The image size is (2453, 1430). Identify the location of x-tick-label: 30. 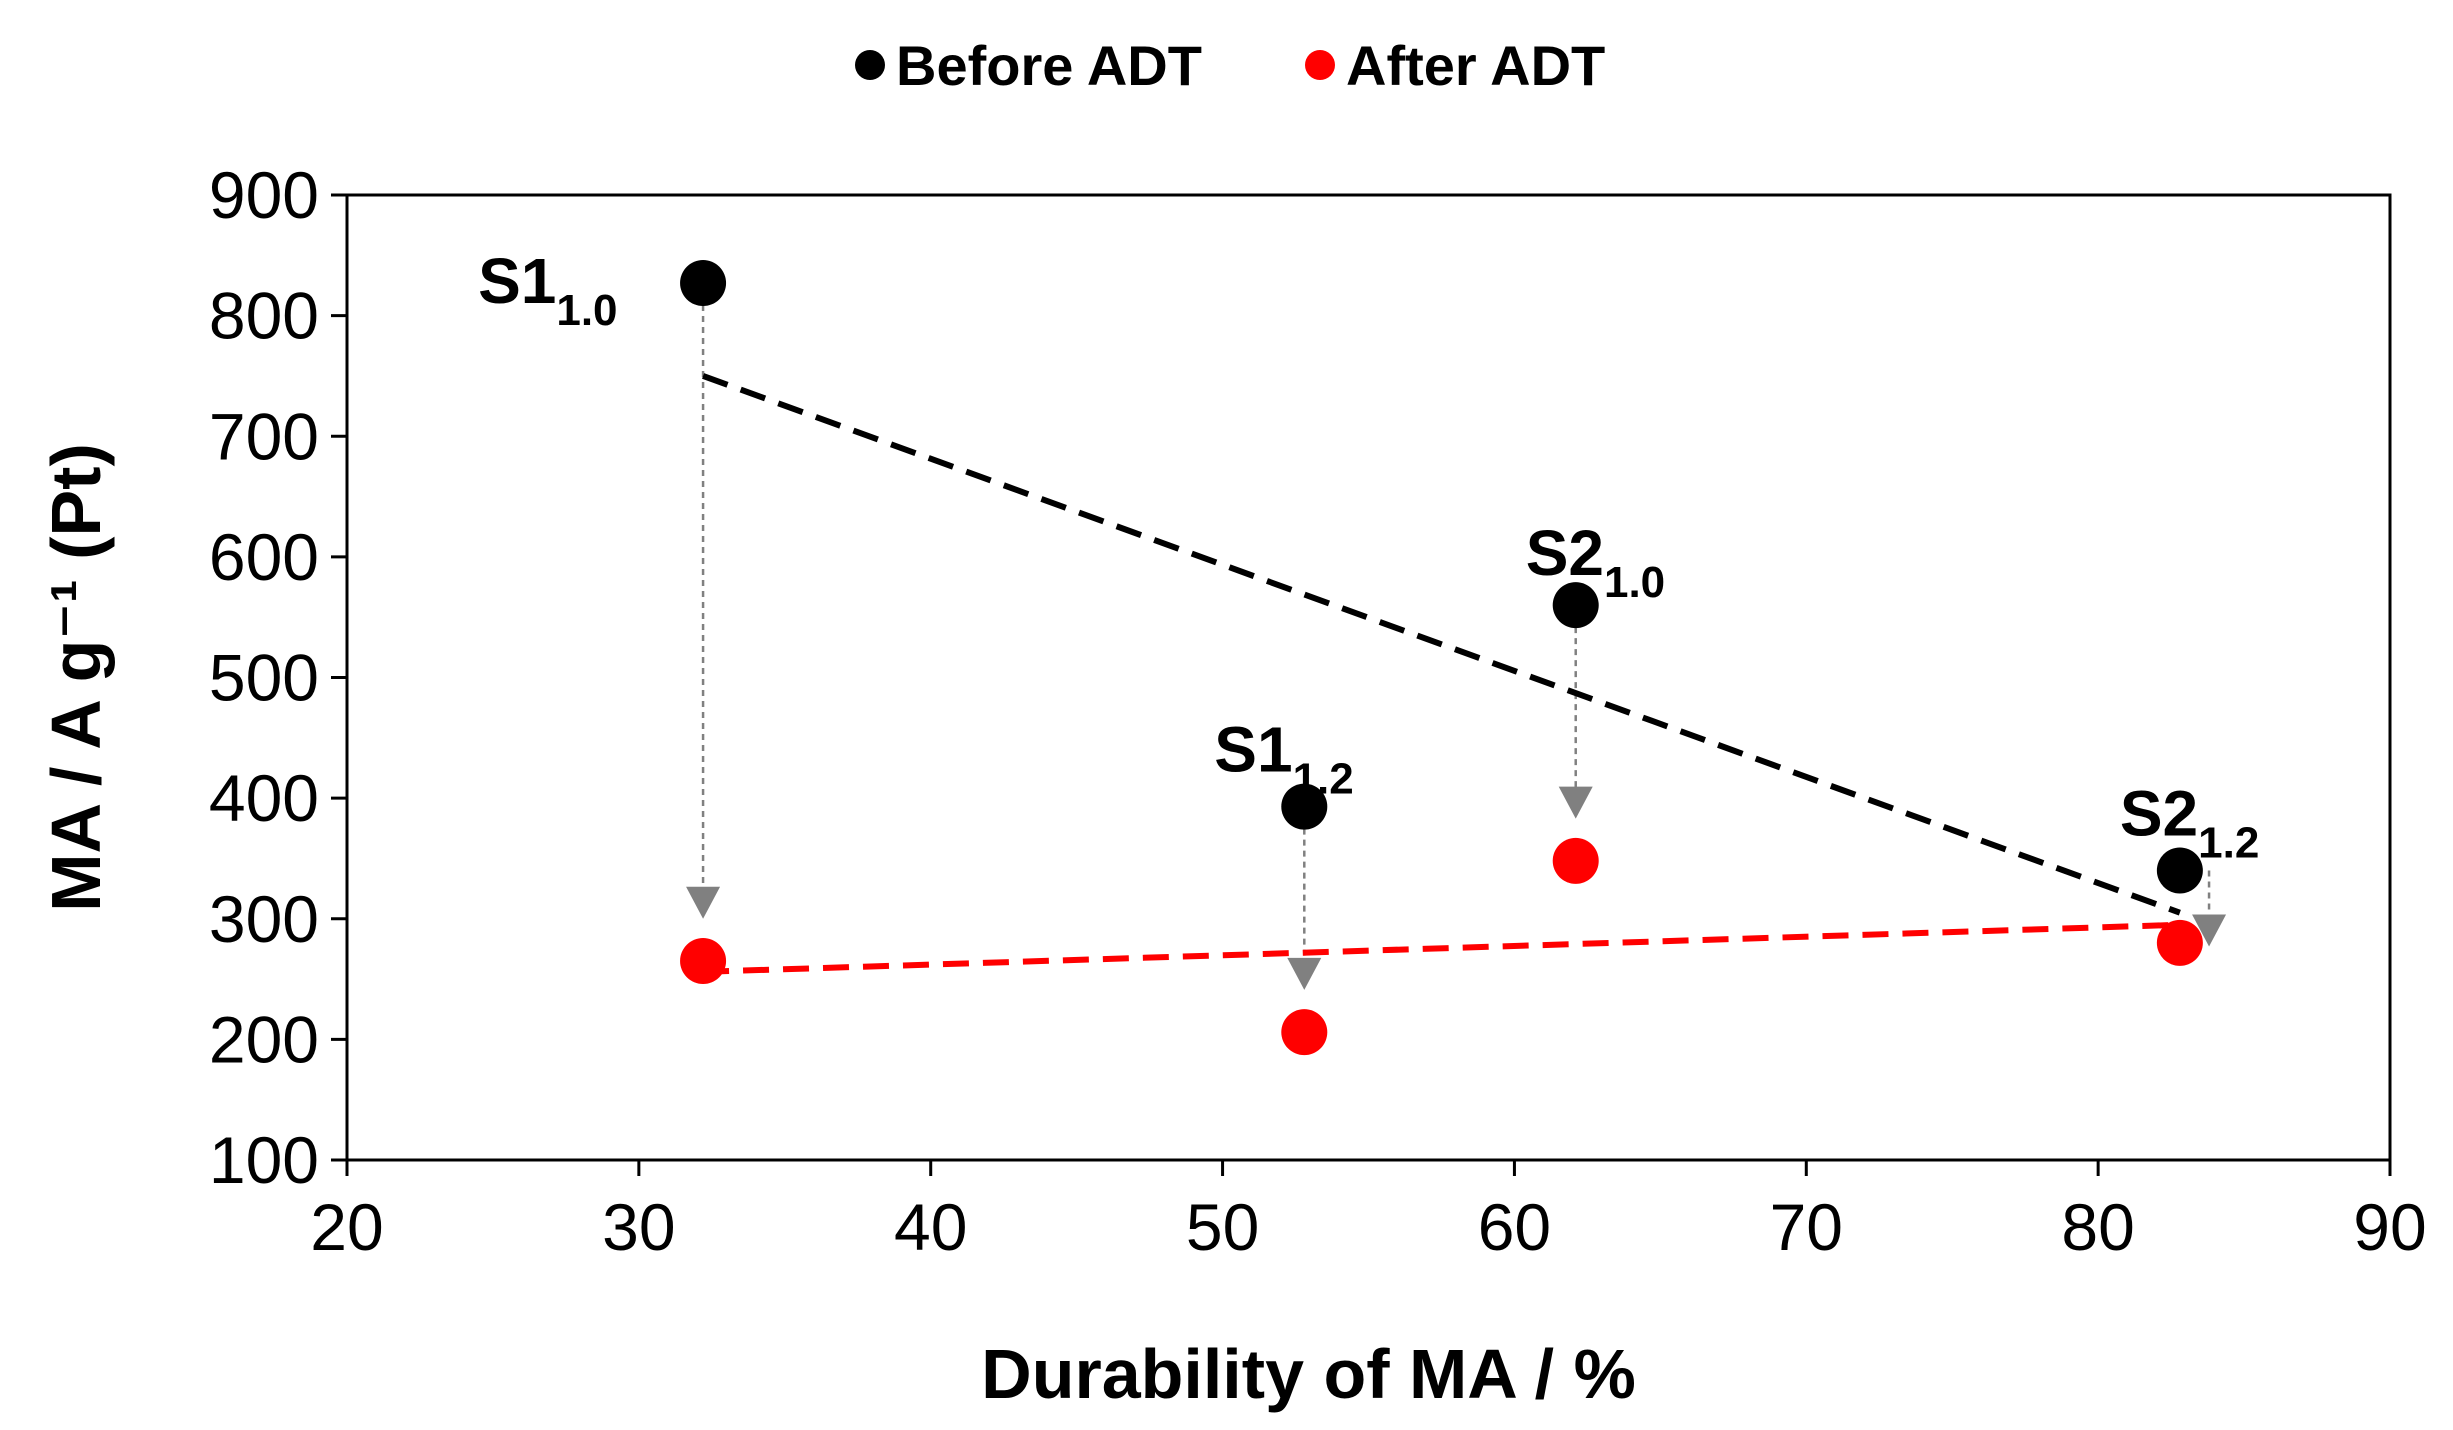
(638, 1227).